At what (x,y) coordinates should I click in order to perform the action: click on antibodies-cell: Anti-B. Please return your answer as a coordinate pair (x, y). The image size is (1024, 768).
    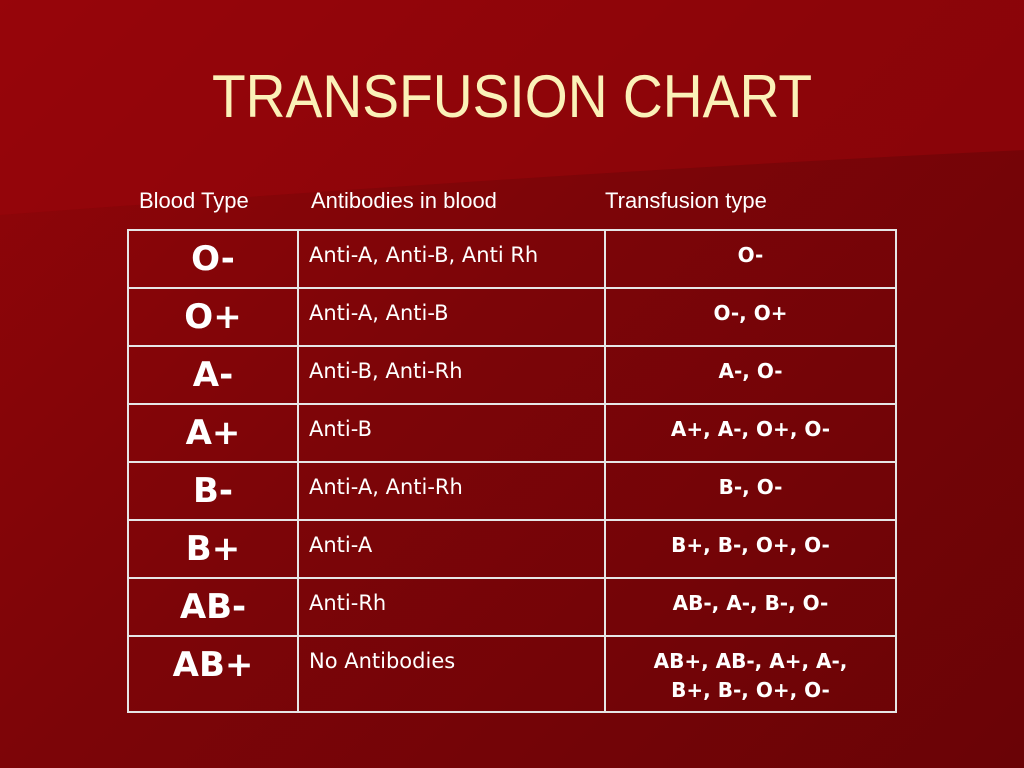
    Looking at the image, I should click on (451, 433).